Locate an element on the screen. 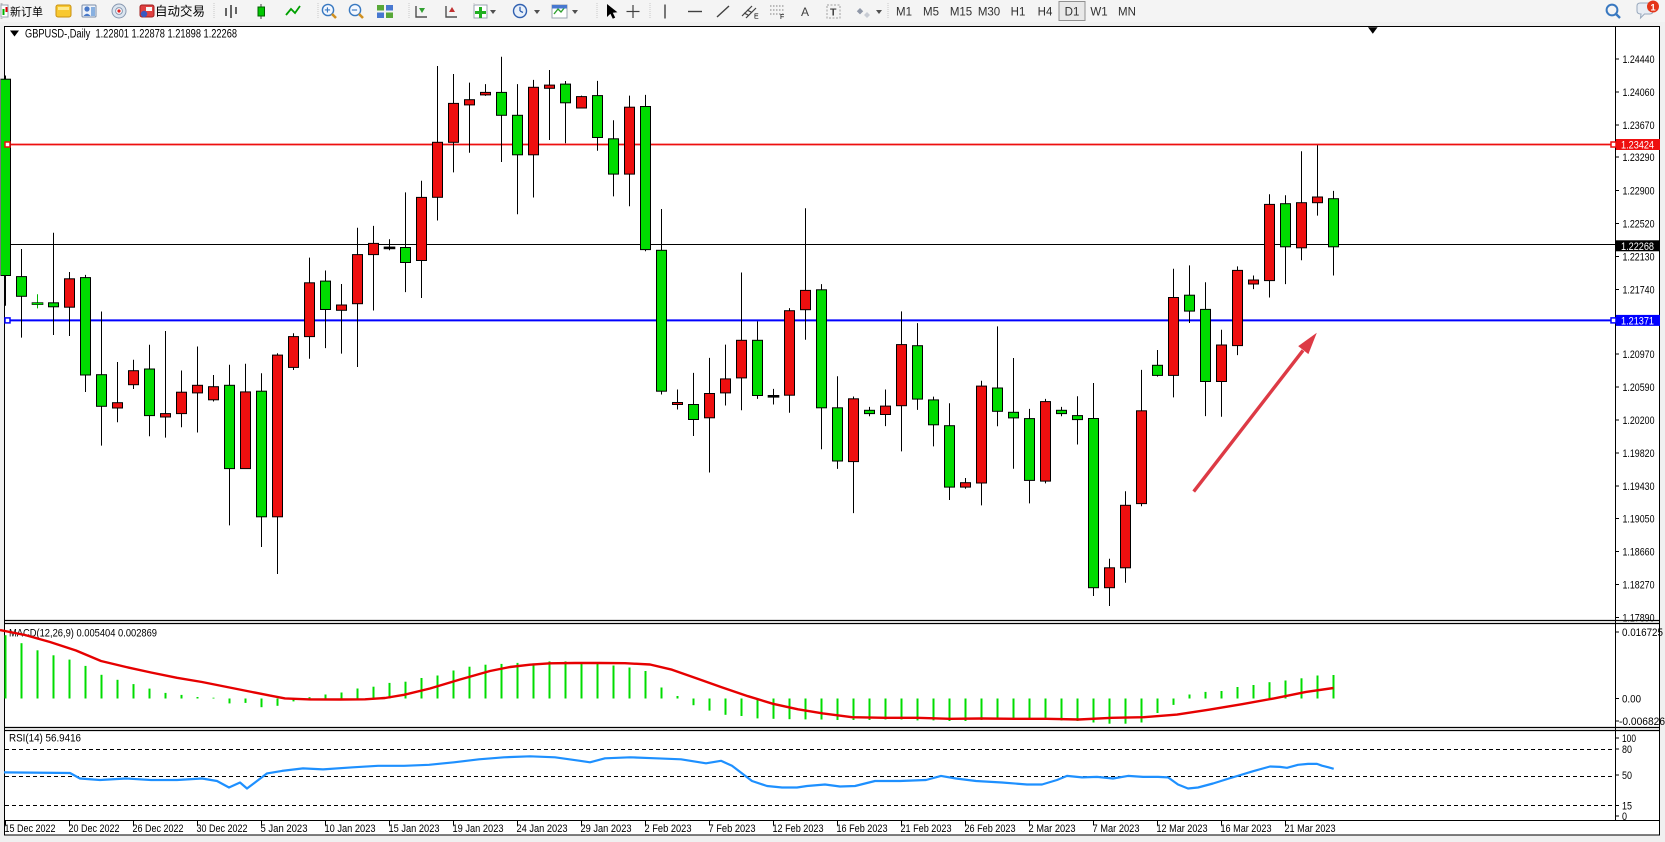 This screenshot has width=1665, height=842. svg-text: 1.19050 is located at coordinates (1639, 520).